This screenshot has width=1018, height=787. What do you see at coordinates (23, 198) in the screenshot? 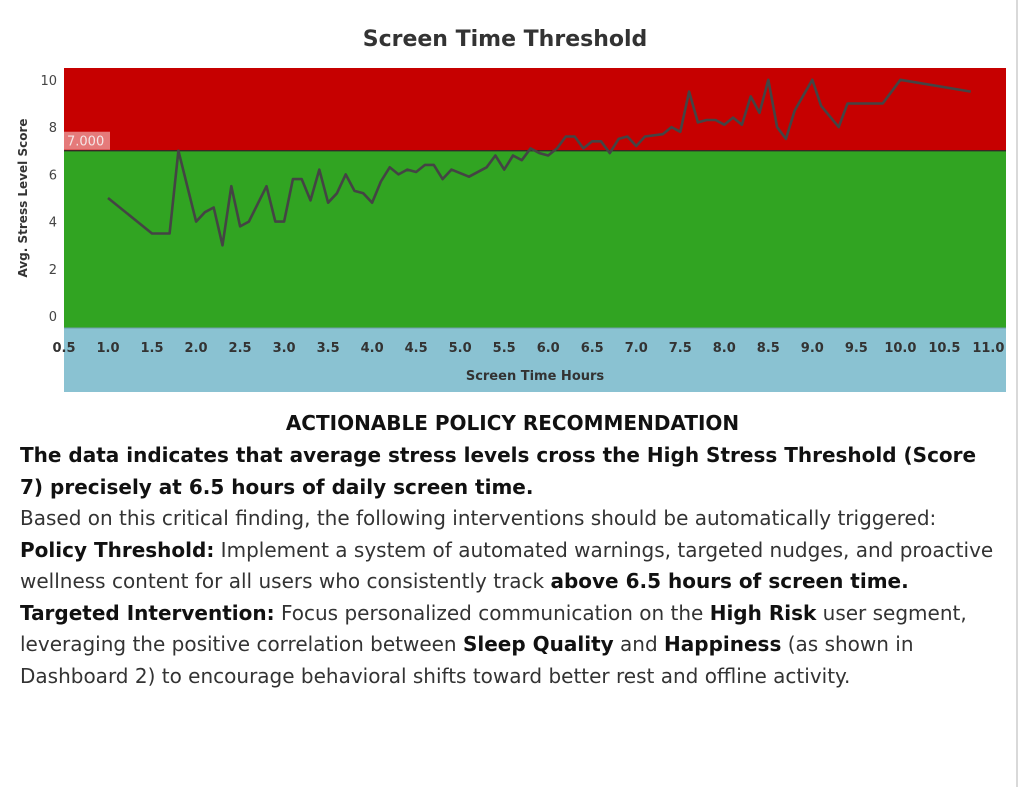
I see `y-axis-label: Avg. Stress Level Score` at bounding box center [23, 198].